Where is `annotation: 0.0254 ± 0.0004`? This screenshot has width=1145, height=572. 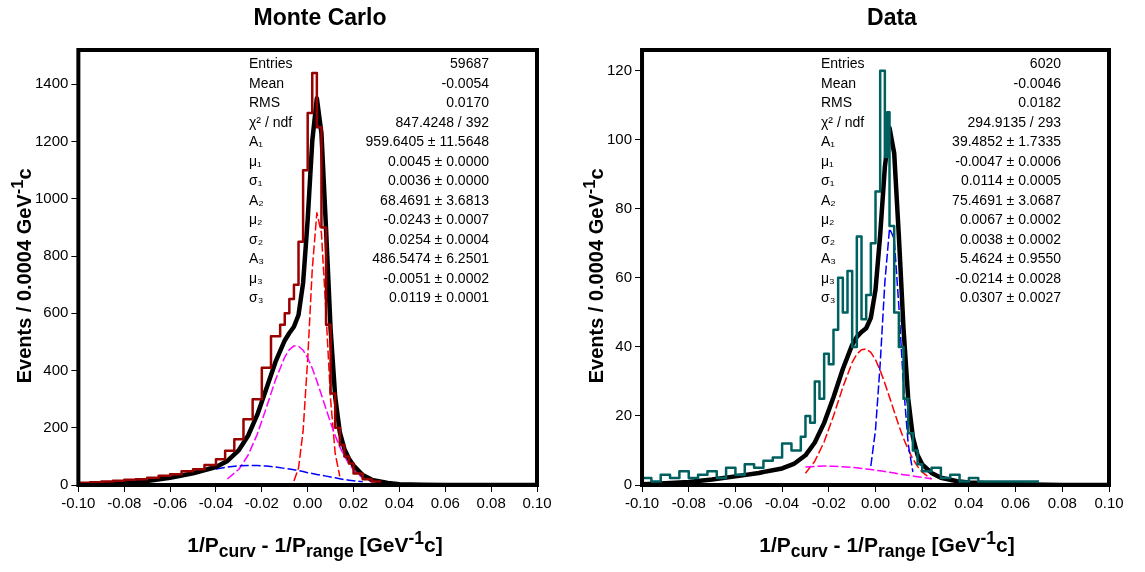 annotation: 0.0254 ± 0.0004 is located at coordinates (437, 239).